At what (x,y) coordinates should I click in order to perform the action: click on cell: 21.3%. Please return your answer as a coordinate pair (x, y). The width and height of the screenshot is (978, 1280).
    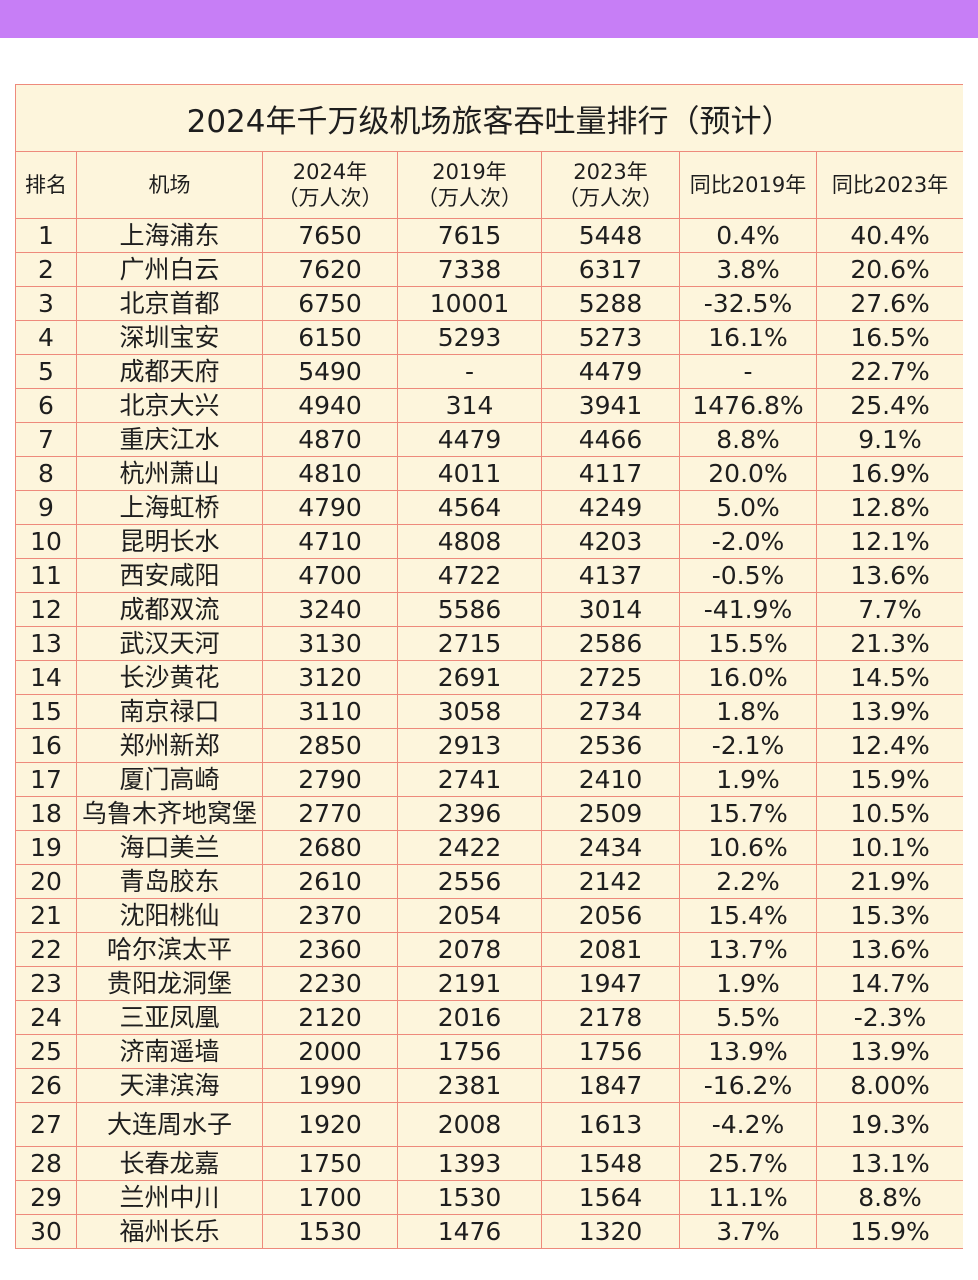
    Looking at the image, I should click on (889, 643).